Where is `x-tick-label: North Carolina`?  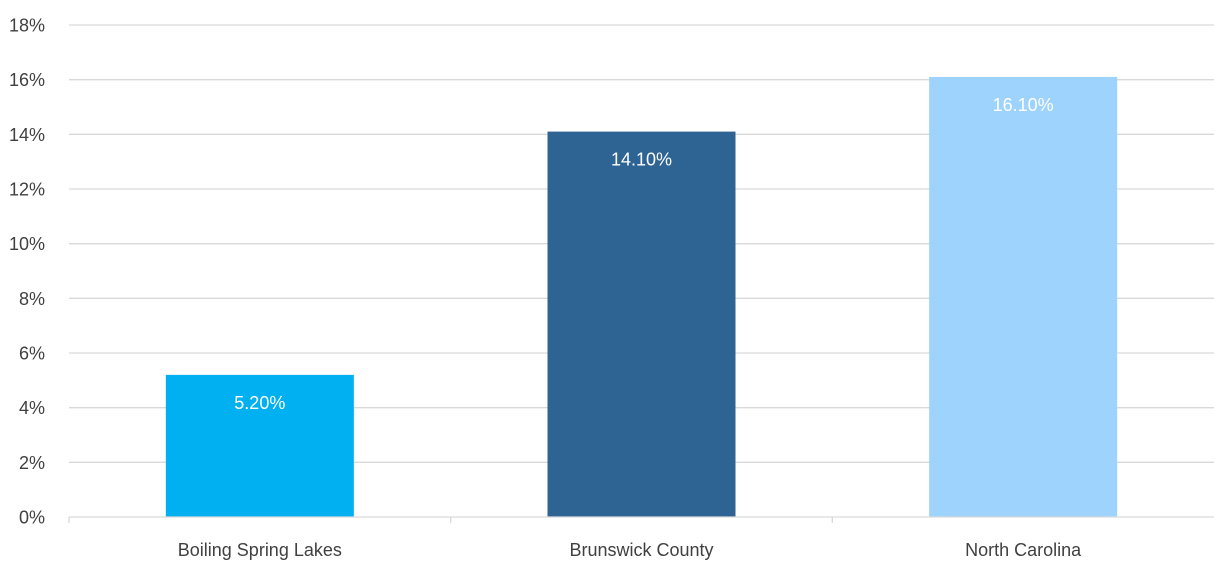 x-tick-label: North Carolina is located at coordinates (1023, 550).